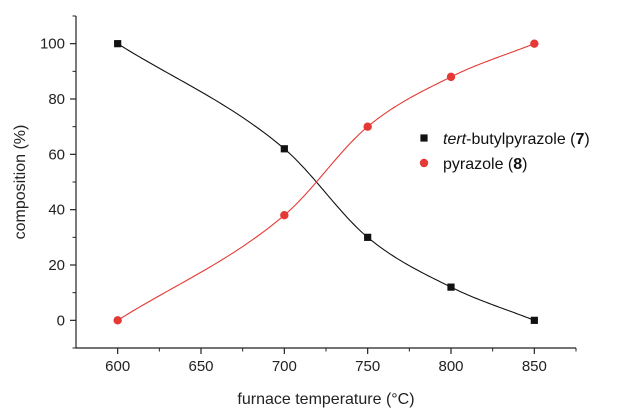 This screenshot has width=619, height=412. Describe the element at coordinates (52, 44) in the screenshot. I see `y-tick-label: 100` at that location.